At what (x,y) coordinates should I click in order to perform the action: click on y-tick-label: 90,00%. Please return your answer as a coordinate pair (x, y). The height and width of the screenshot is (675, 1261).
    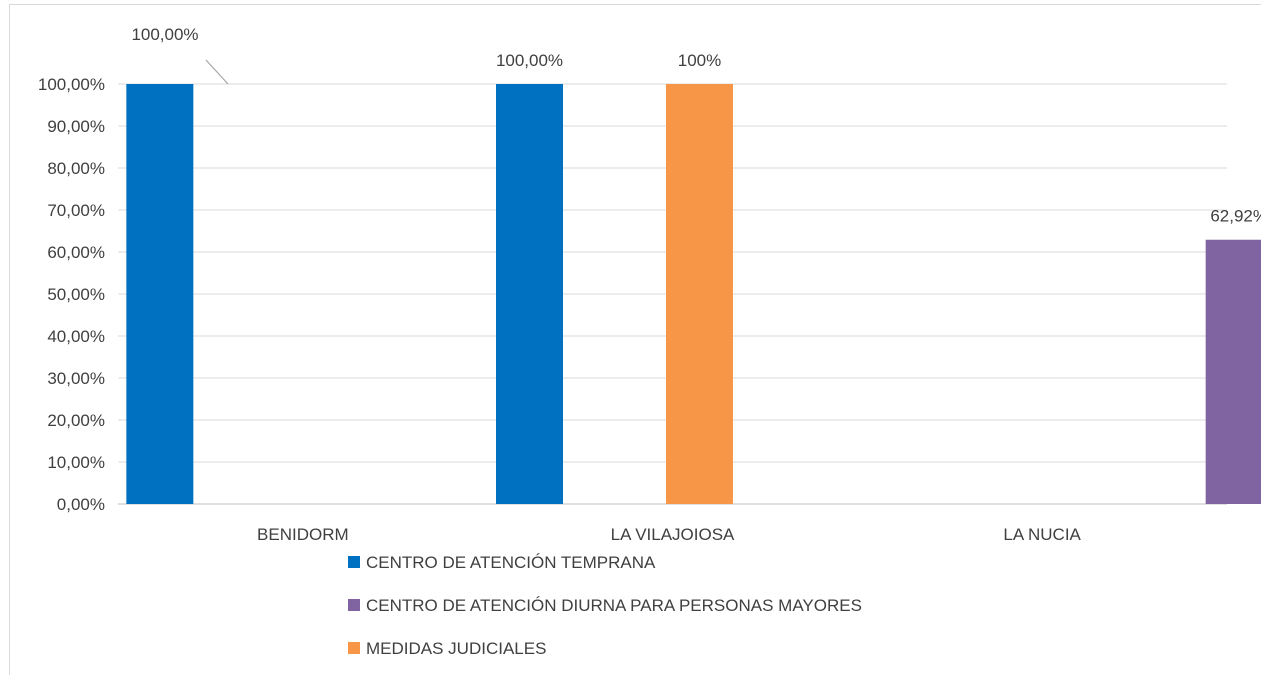
    Looking at the image, I should click on (76, 126).